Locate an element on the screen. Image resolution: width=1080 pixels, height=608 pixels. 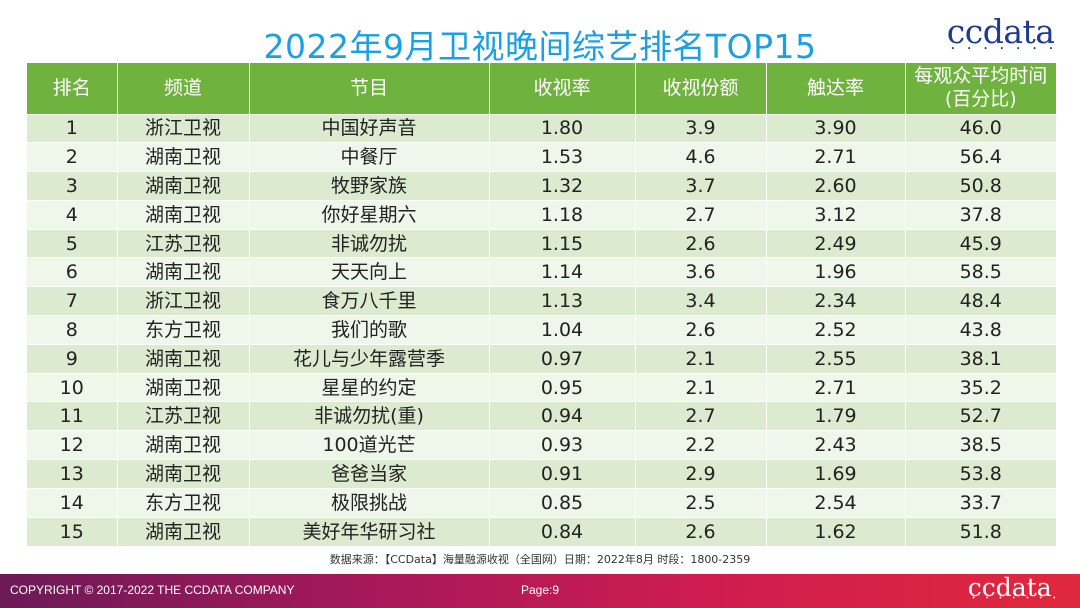
table-row: 9 湖南卫视 花儿与少年露营季 0.97 2.1 2.55 38.1 is located at coordinates (541, 358).